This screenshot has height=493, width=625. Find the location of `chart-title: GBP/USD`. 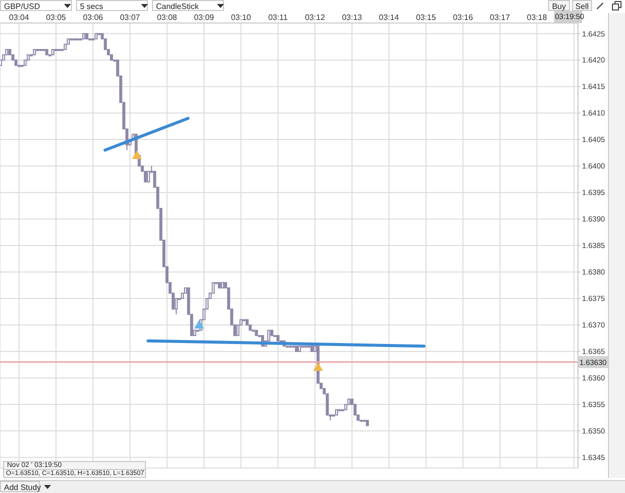

chart-title: GBP/USD is located at coordinates (36, 5).